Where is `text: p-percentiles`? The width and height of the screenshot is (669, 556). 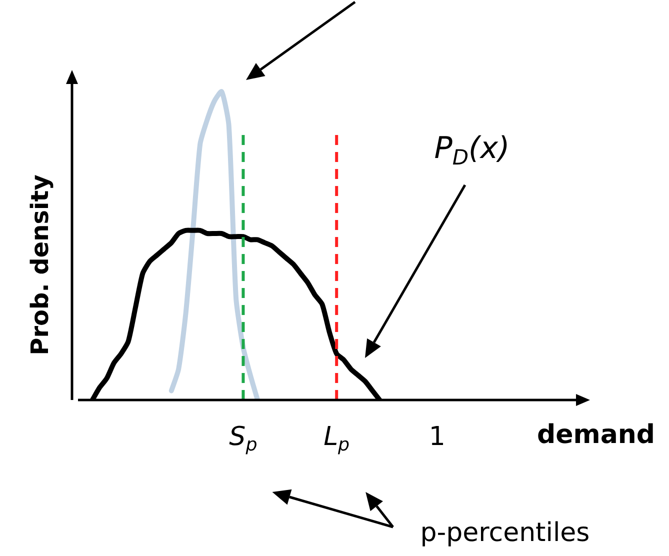 text: p-percentiles is located at coordinates (505, 533).